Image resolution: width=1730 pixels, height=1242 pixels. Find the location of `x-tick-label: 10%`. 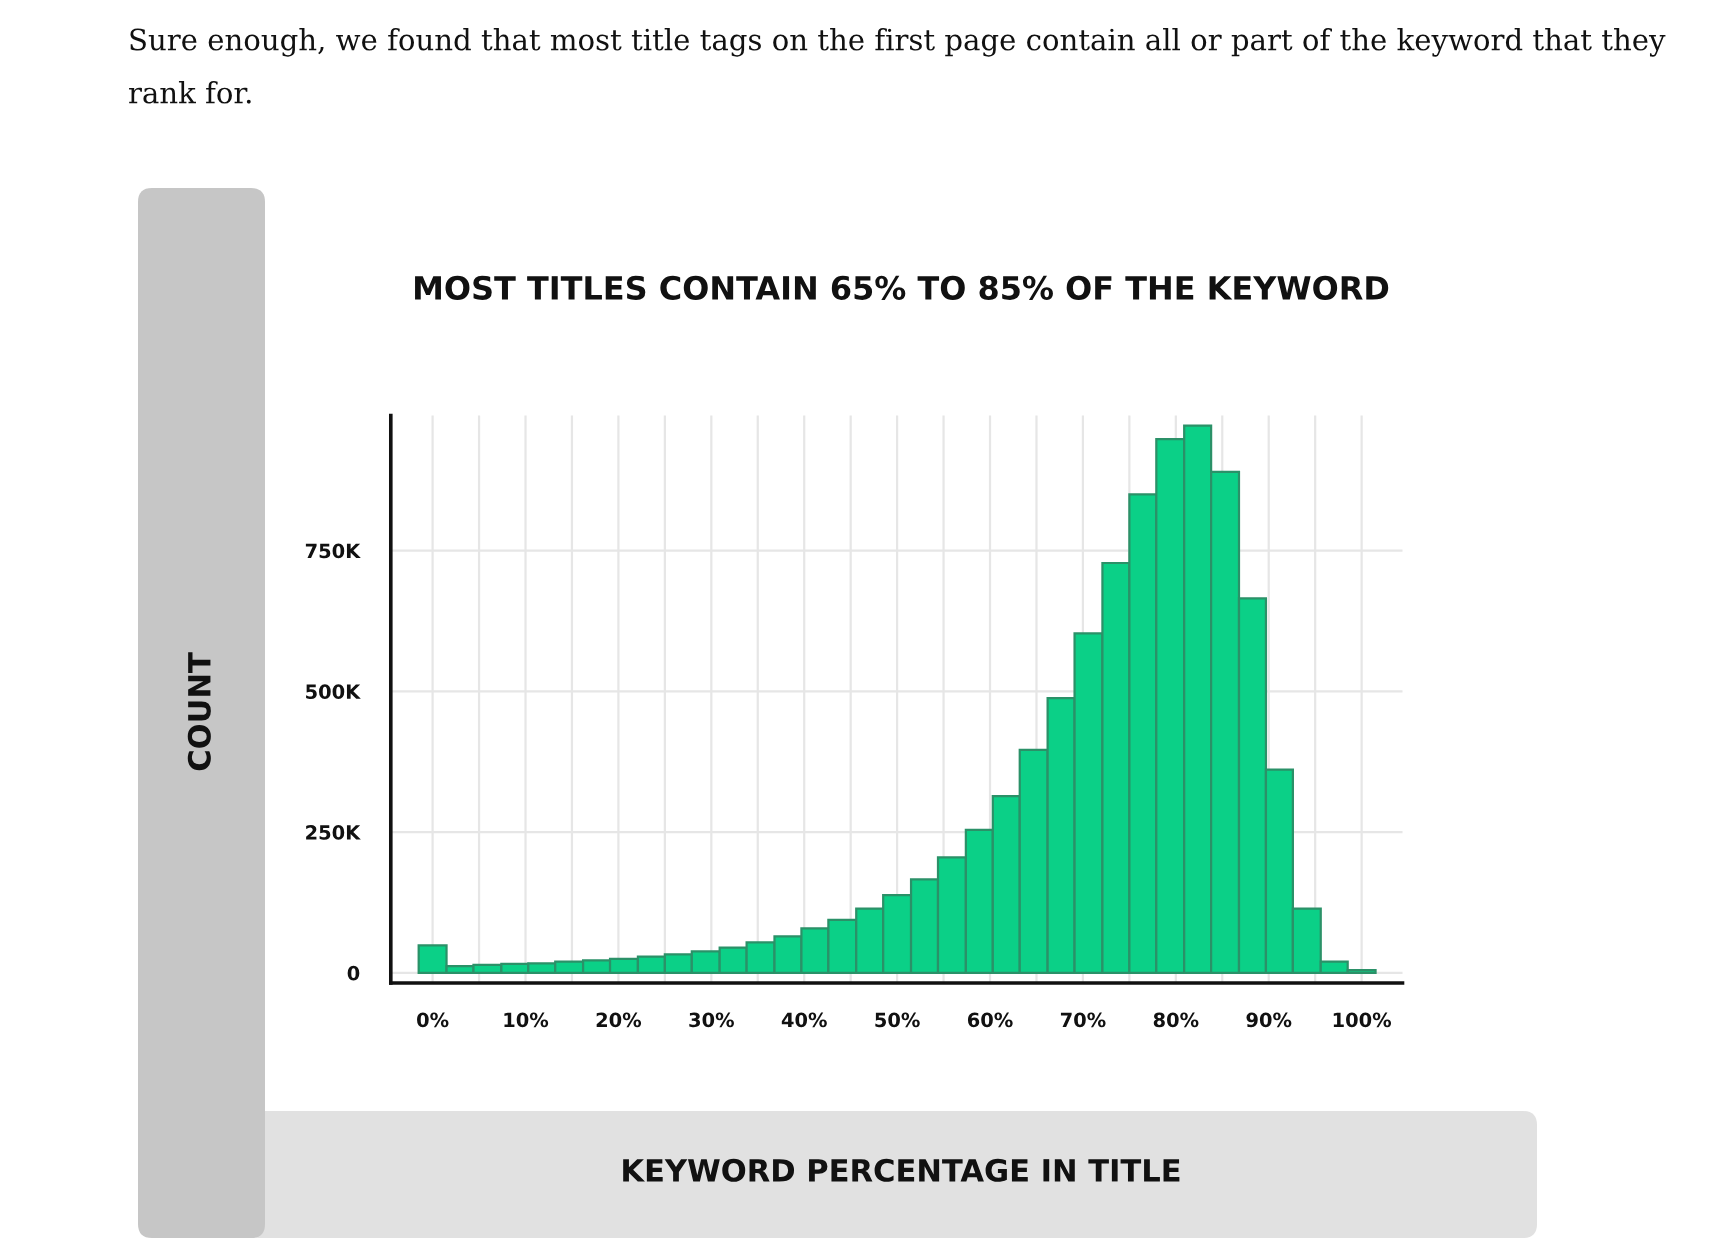

x-tick-label: 10% is located at coordinates (526, 1020).